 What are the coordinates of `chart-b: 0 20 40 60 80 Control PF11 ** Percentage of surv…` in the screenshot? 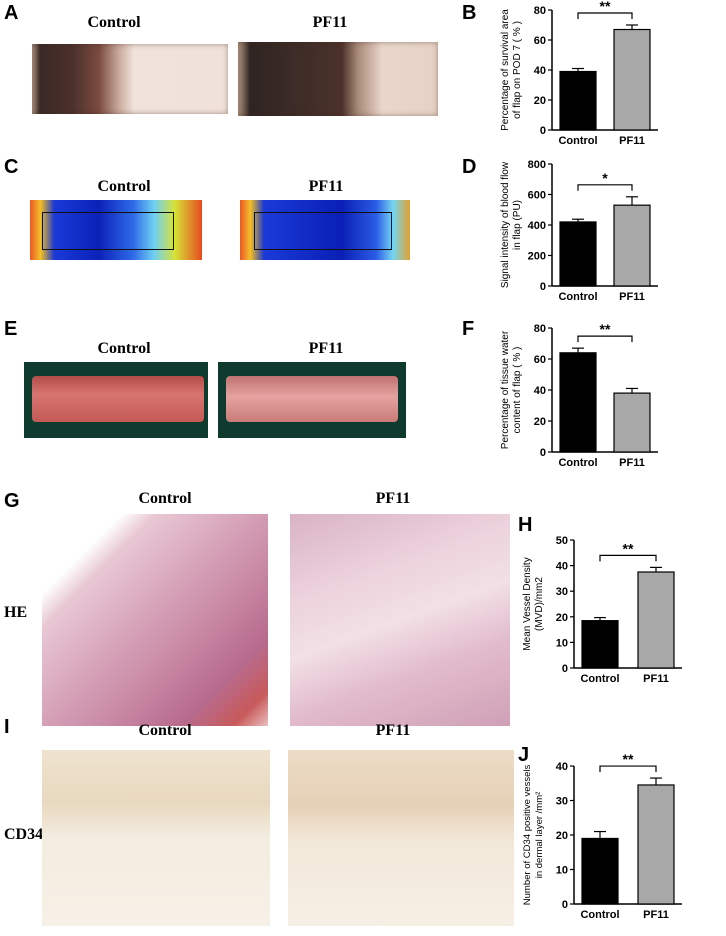 It's located at (579, 73).